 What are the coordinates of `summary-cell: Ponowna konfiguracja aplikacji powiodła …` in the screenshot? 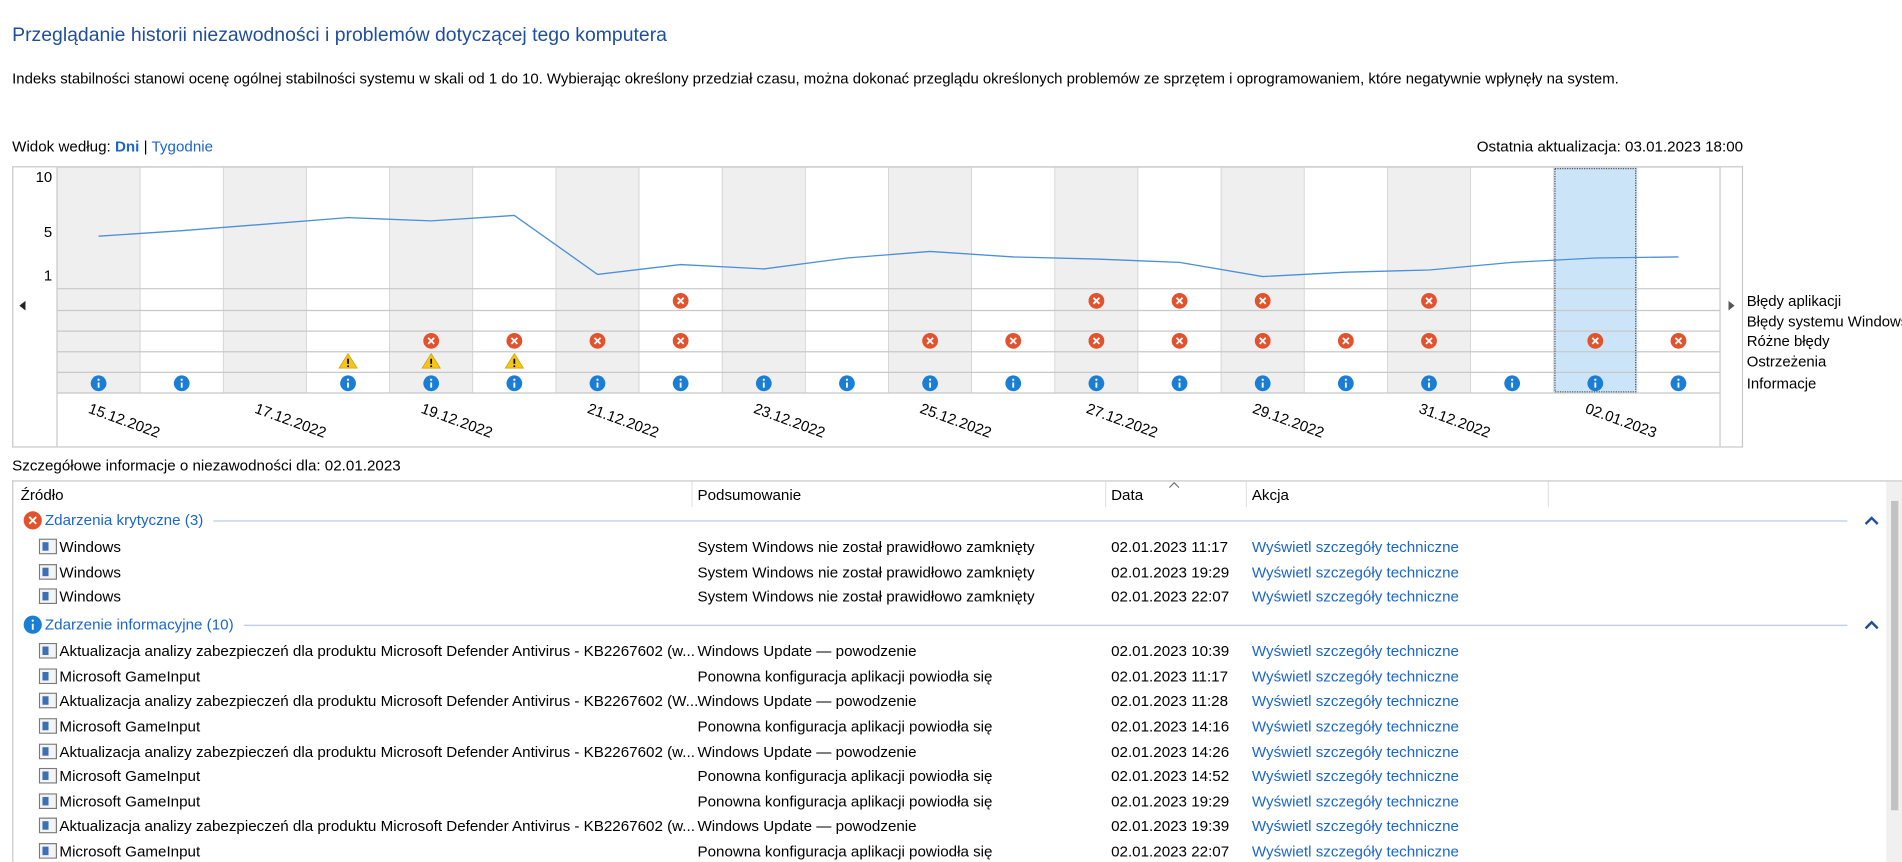 It's located at (845, 802).